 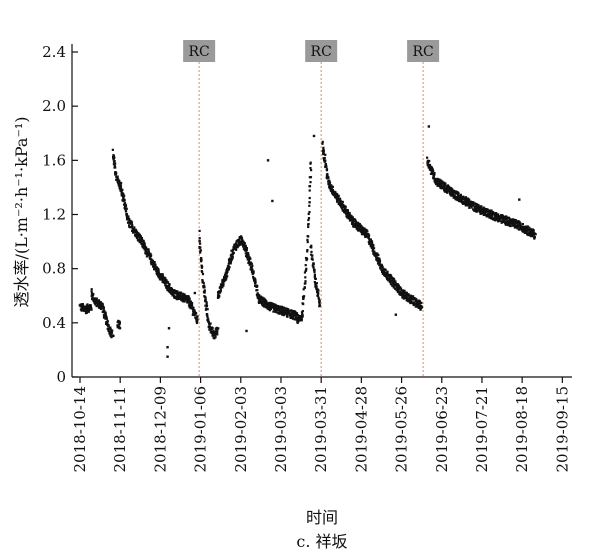 I want to click on x-tick-label: 2019-08-18, so click(x=522, y=429).